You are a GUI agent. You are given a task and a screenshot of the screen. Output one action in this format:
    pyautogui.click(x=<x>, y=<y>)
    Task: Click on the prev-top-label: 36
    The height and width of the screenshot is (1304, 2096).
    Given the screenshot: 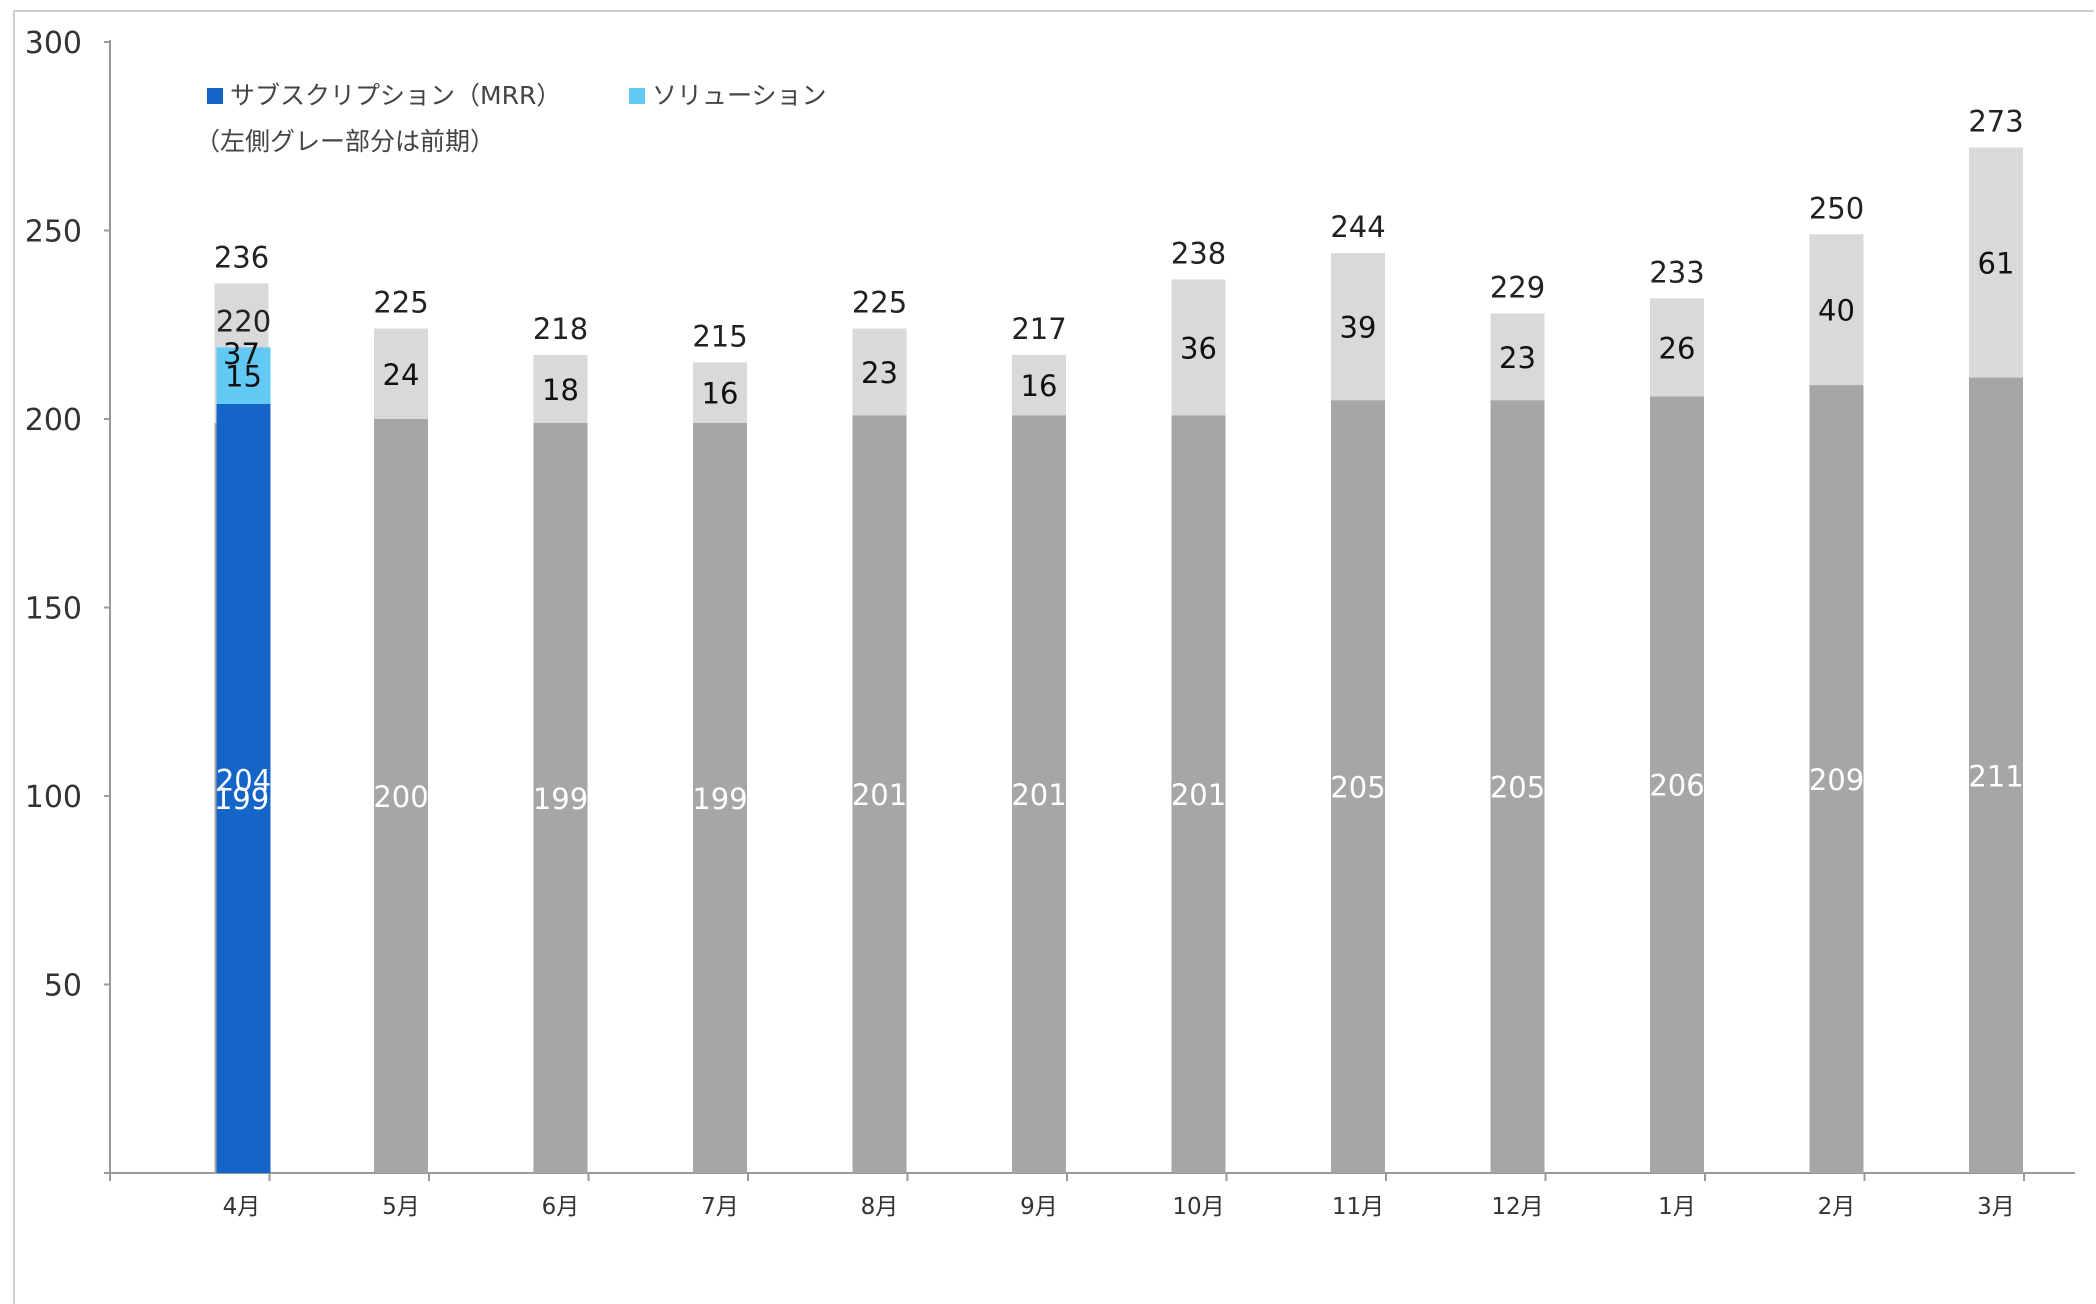 What is the action you would take?
    pyautogui.click(x=1198, y=348)
    